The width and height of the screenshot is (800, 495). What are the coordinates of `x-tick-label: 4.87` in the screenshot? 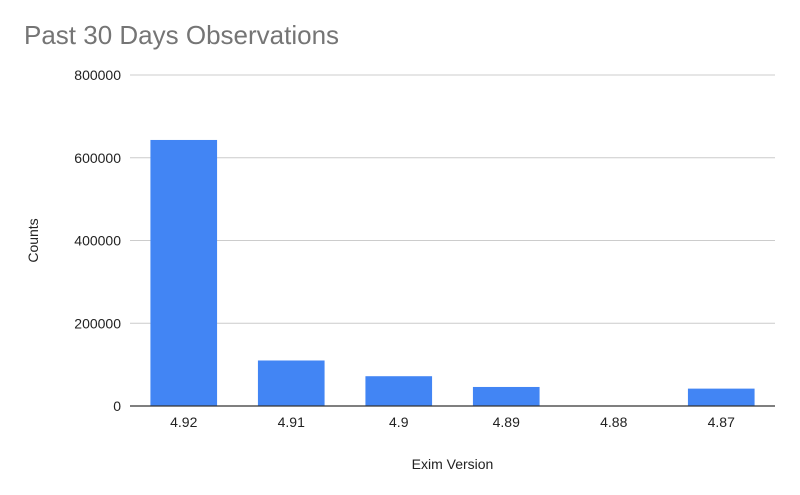 It's located at (721, 422).